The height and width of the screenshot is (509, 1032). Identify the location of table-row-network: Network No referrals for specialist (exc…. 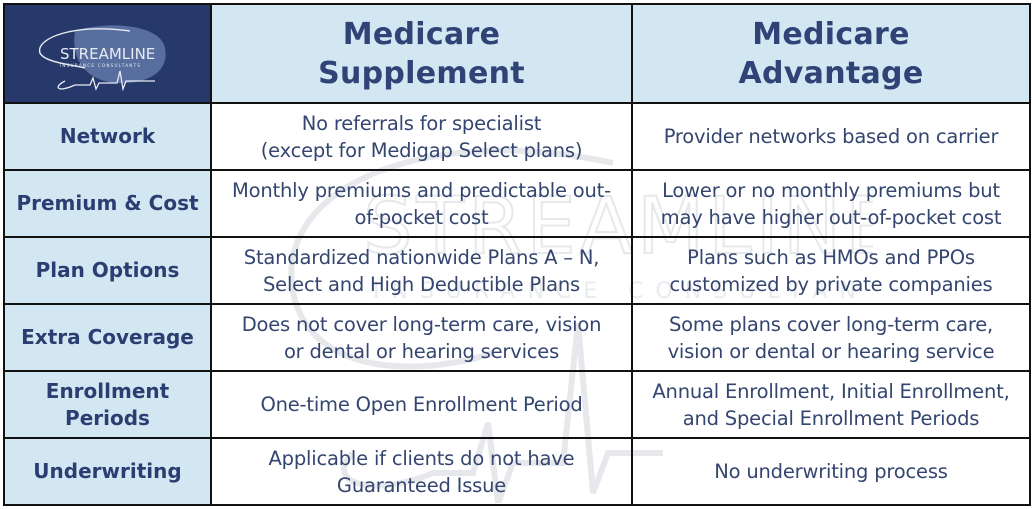
(517, 136).